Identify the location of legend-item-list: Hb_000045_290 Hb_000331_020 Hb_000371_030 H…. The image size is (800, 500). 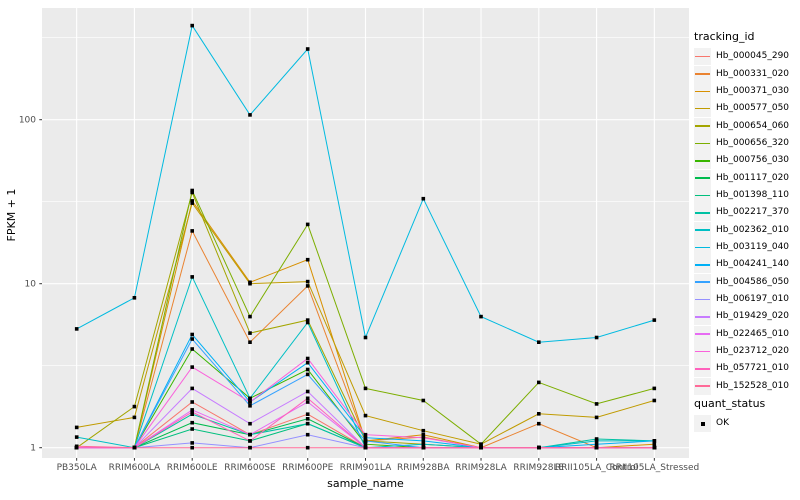
(741, 221).